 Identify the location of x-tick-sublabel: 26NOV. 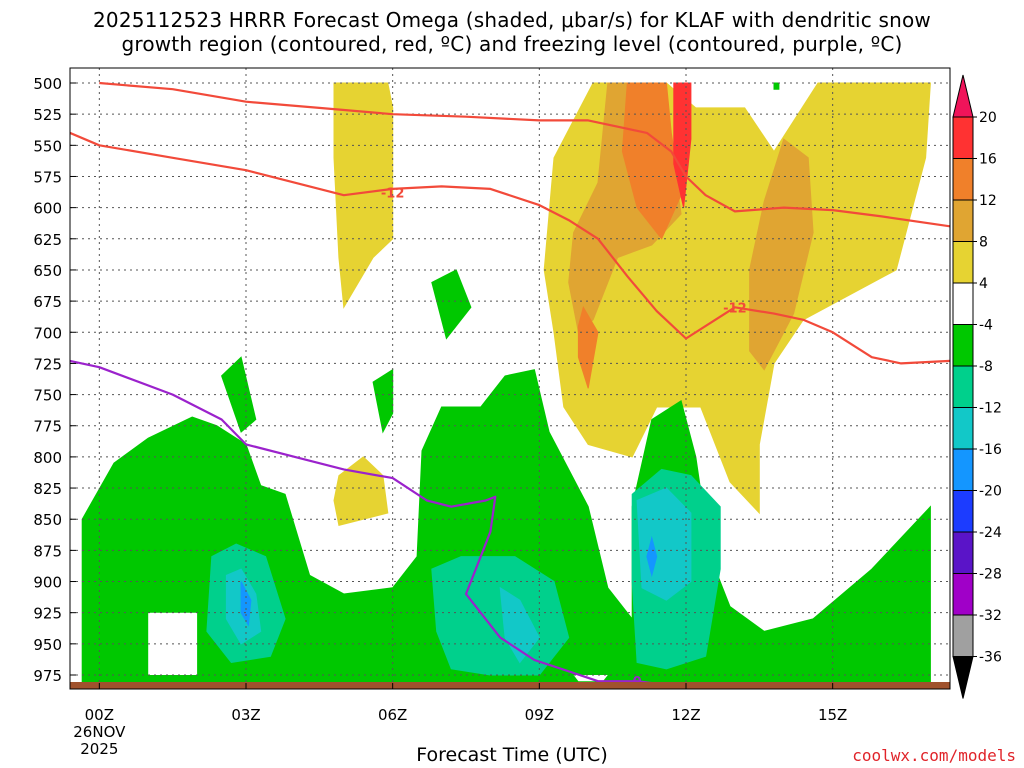
(99, 732).